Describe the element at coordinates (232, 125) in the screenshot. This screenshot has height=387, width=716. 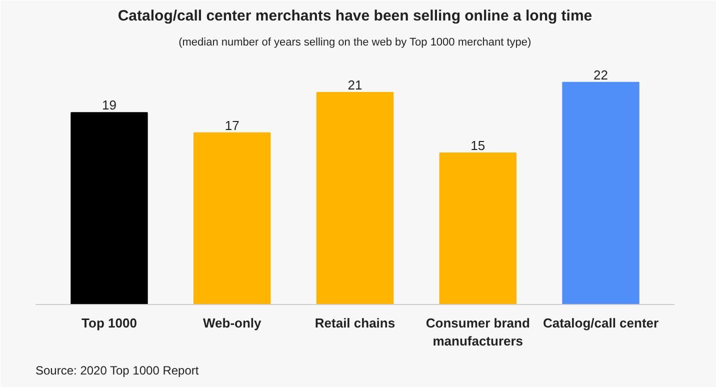
I see `data-label: 17` at that location.